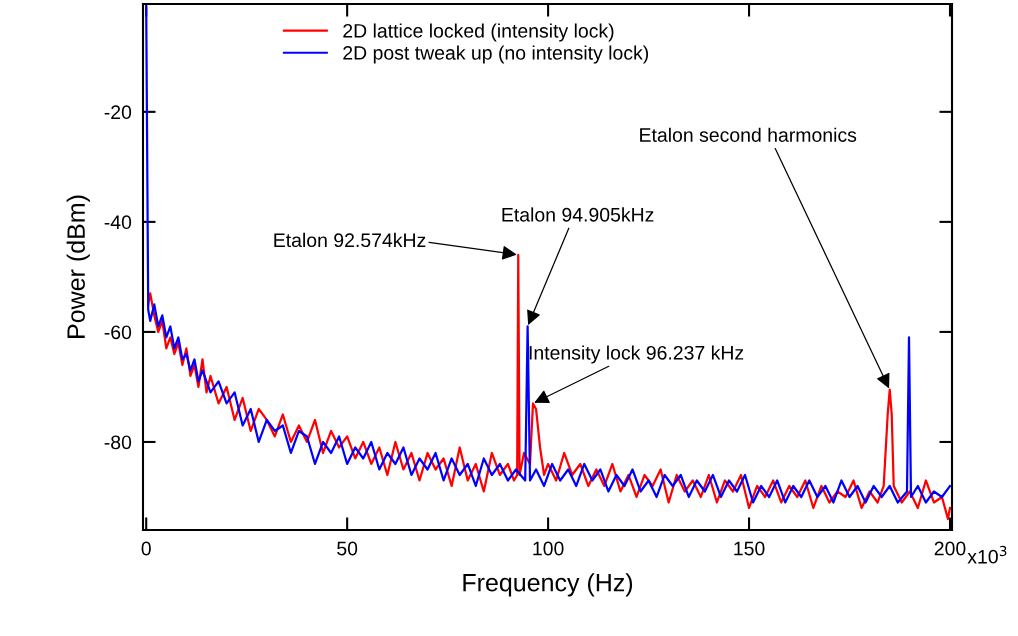  What do you see at coordinates (636, 354) in the screenshot?
I see `annotation: Intensity lock 96.237 kHz` at bounding box center [636, 354].